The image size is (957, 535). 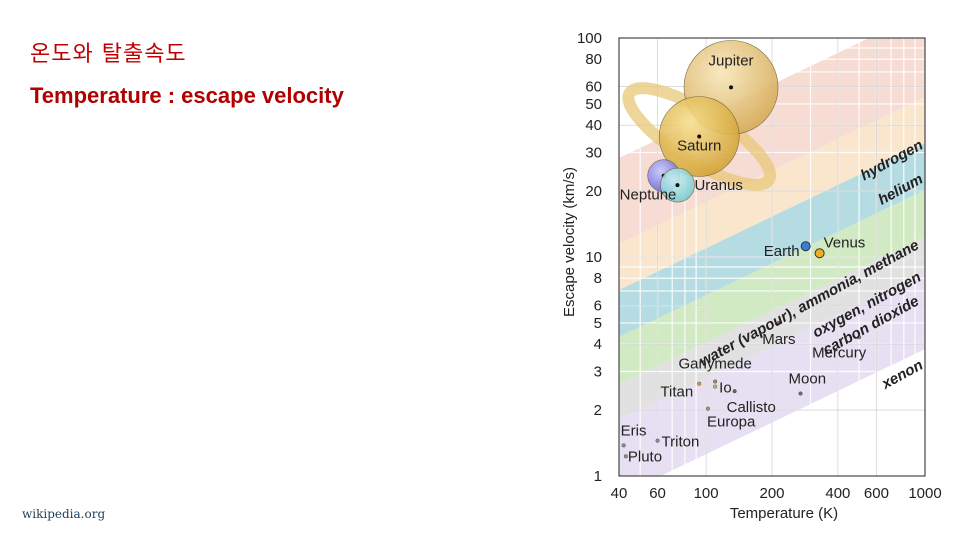 What do you see at coordinates (845, 242) in the screenshot?
I see `point-label-venus: Venus` at bounding box center [845, 242].